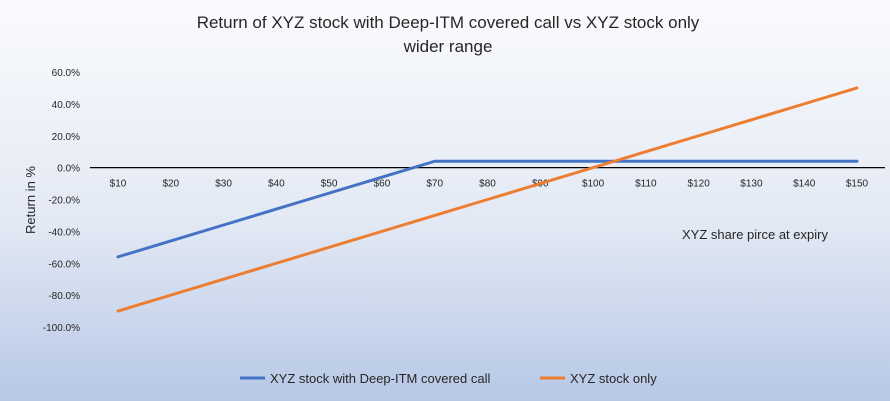 The height and width of the screenshot is (401, 890). I want to click on y-tick-label: -40.0%, so click(64, 232).